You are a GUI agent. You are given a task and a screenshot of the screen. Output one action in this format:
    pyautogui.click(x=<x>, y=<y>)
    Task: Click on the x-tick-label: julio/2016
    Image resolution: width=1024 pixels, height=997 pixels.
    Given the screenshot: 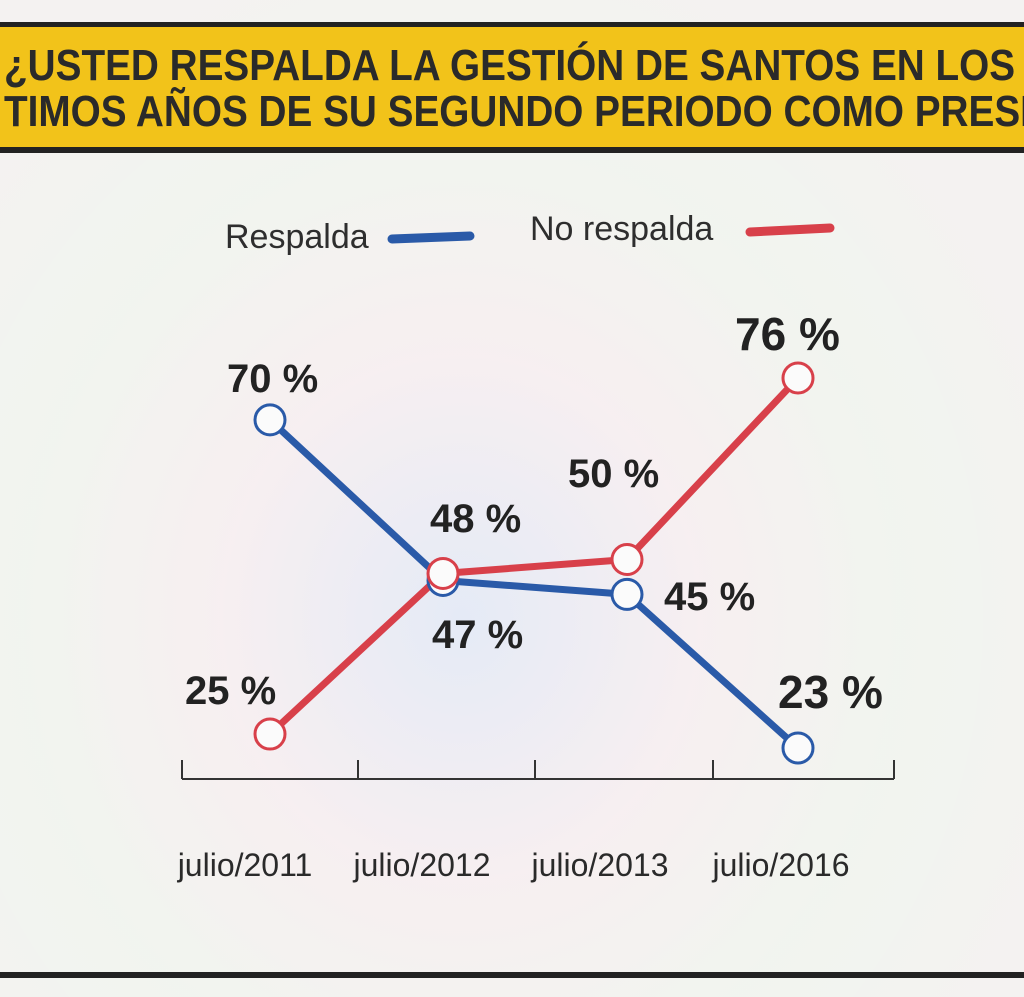 What is the action you would take?
    pyautogui.click(x=781, y=865)
    